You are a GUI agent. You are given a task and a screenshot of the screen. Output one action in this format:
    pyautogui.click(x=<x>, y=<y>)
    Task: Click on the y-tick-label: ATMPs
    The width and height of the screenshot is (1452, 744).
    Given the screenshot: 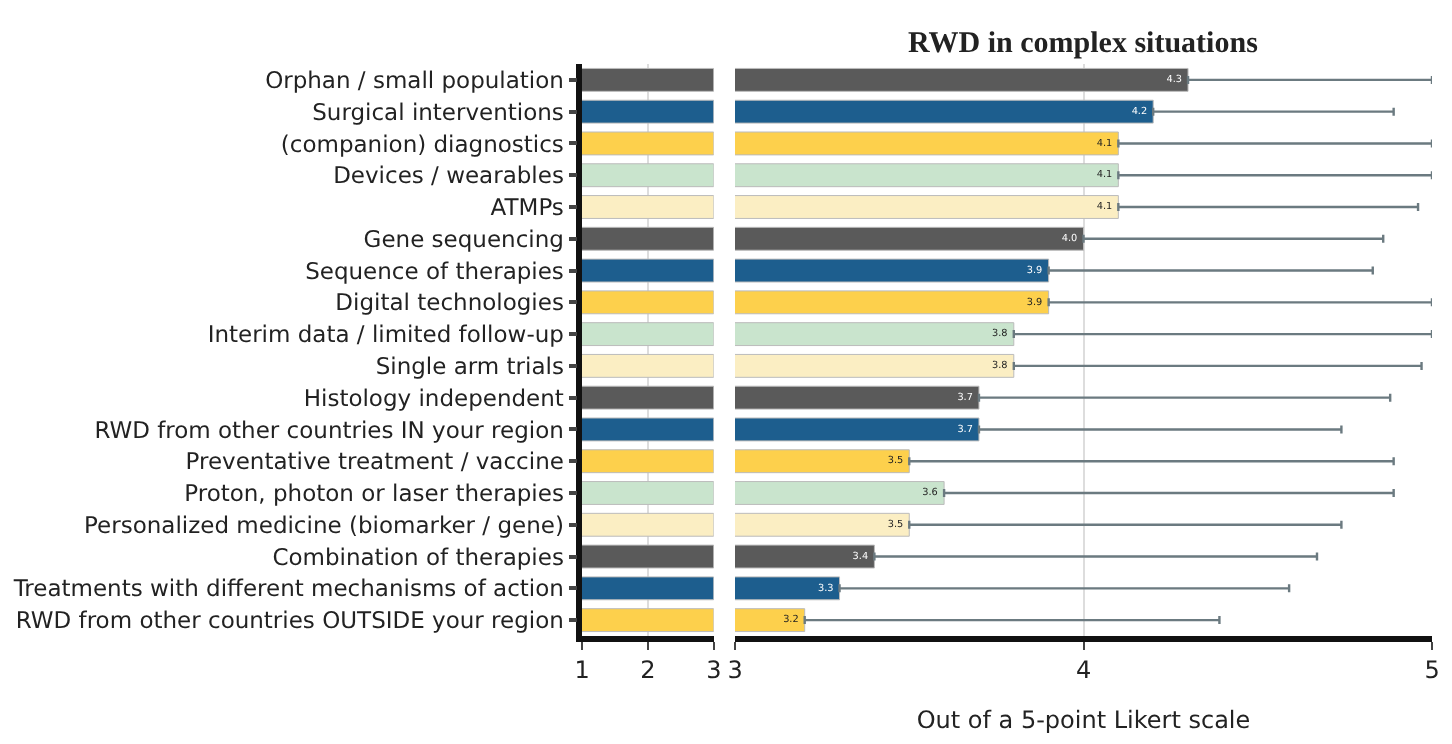 What is the action you would take?
    pyautogui.click(x=527, y=207)
    